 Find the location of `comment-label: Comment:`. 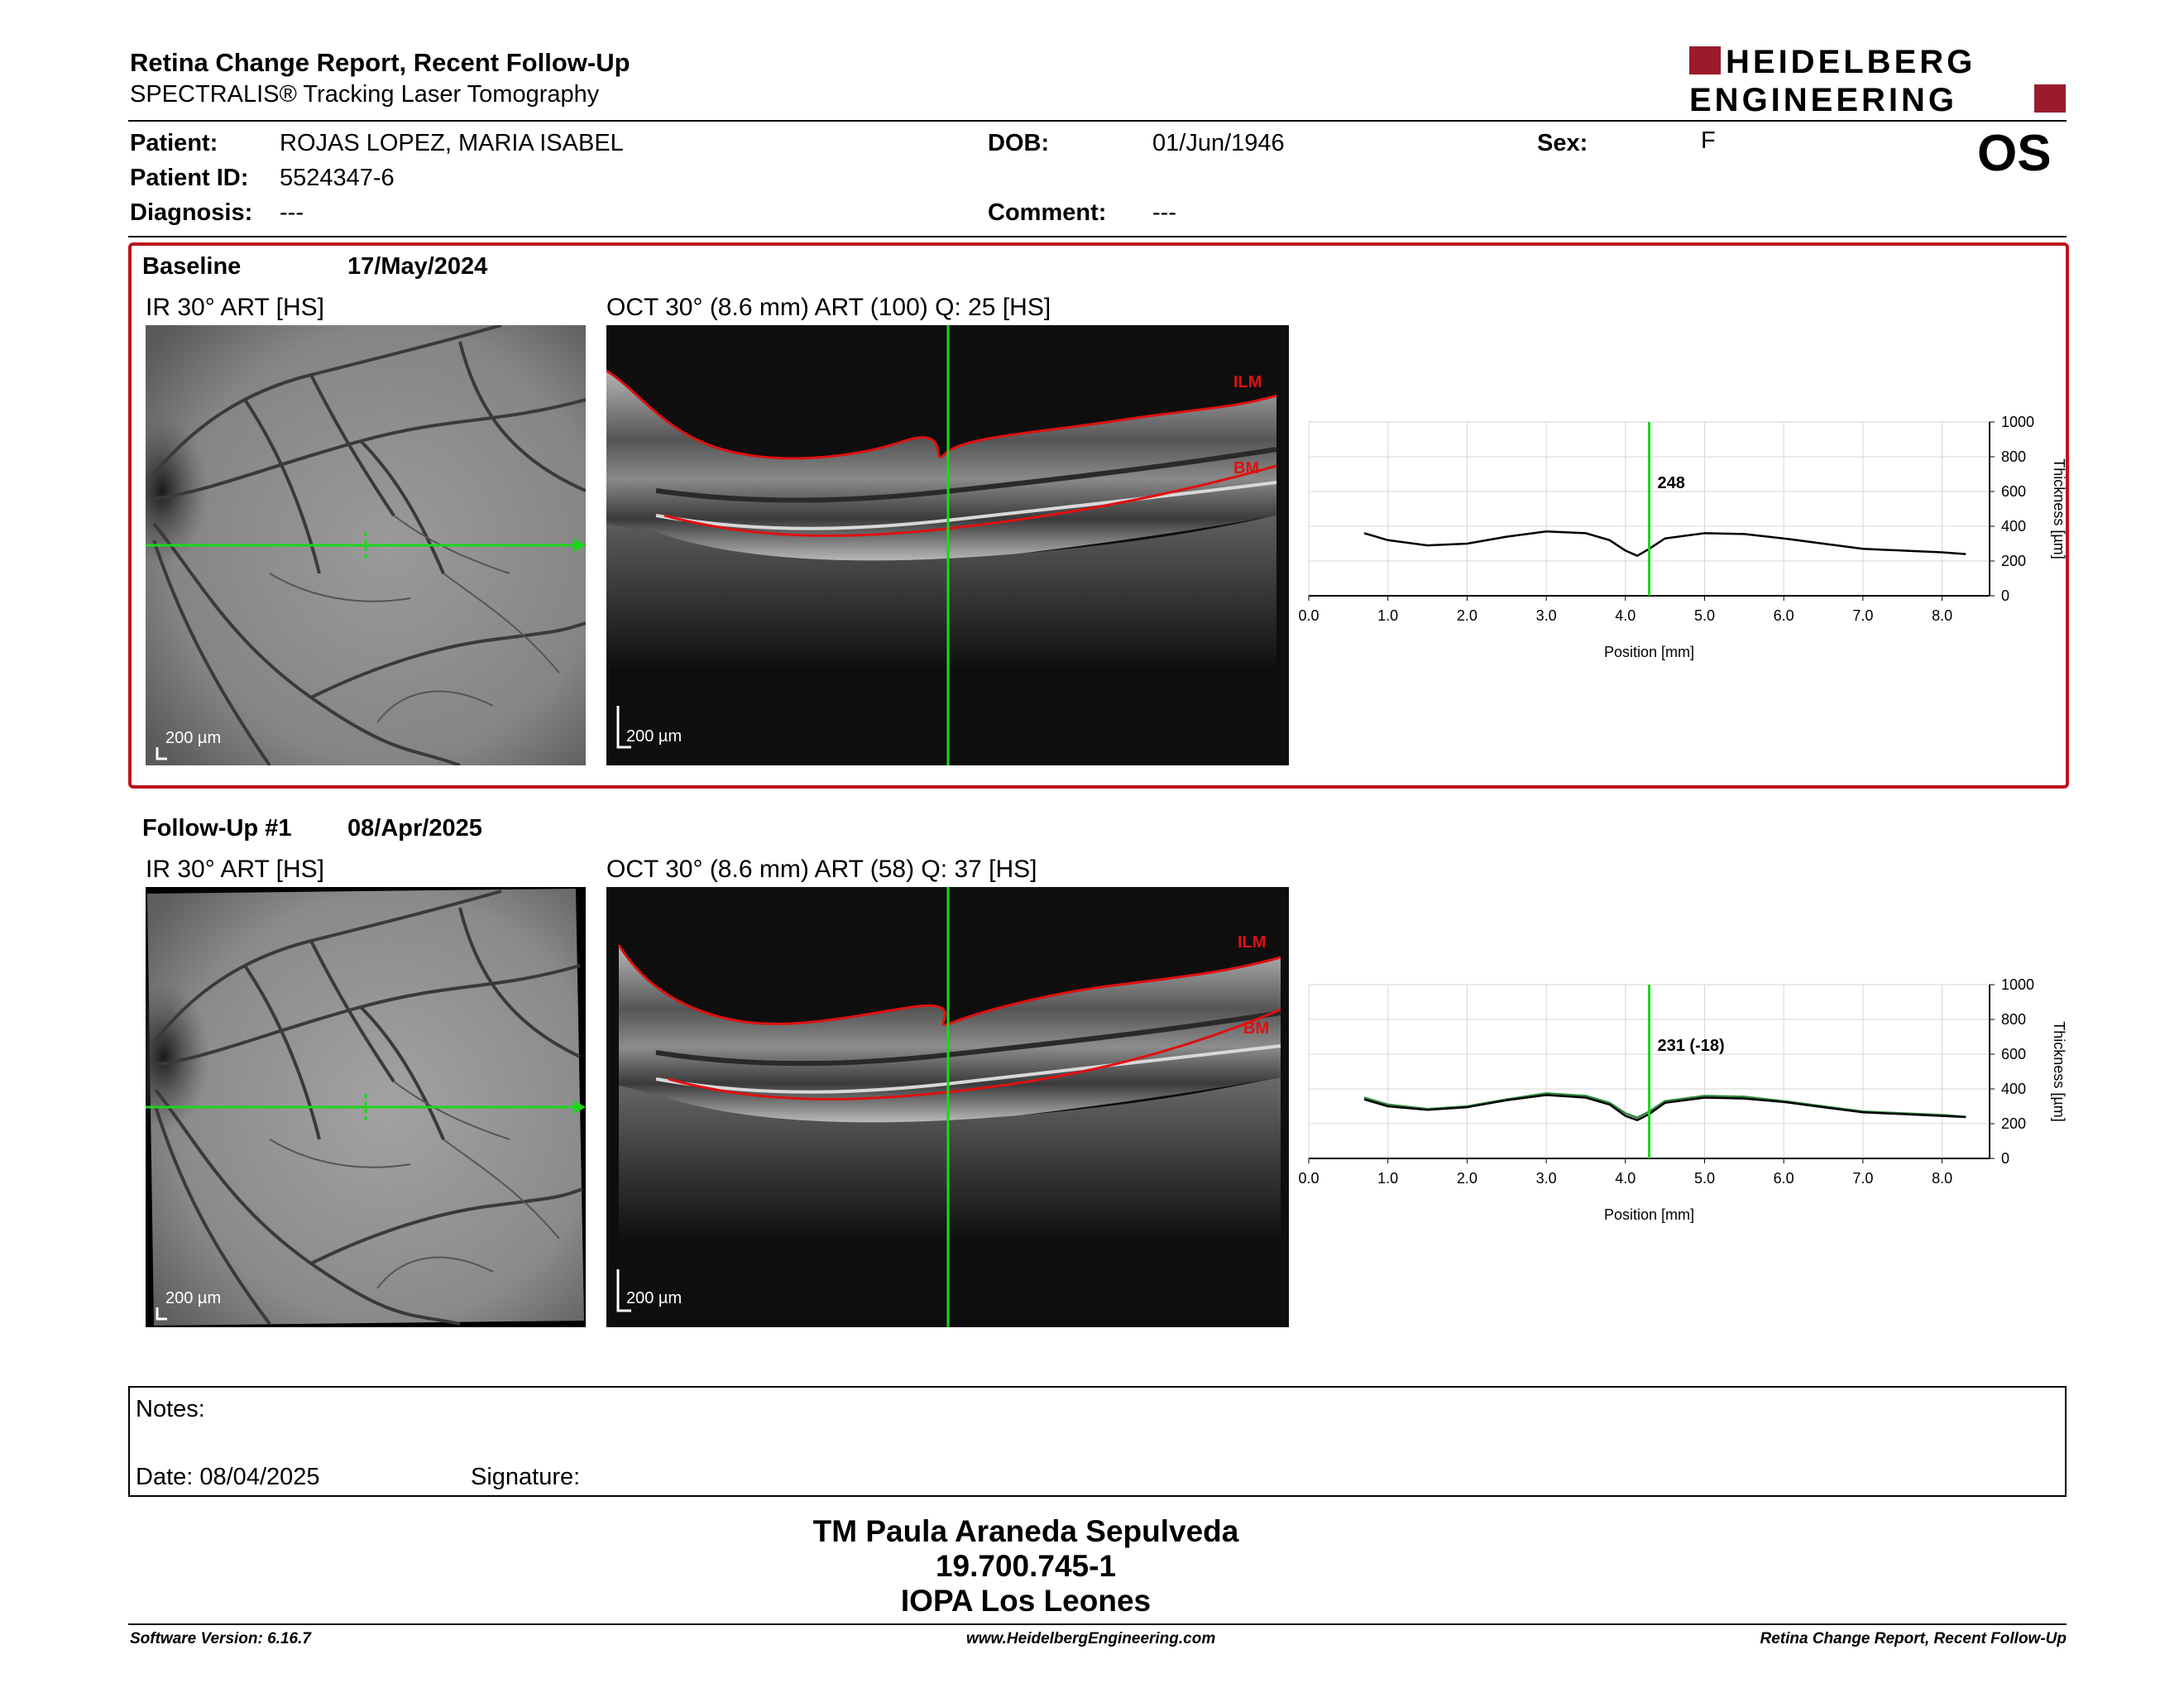

comment-label: Comment: is located at coordinates (1047, 212).